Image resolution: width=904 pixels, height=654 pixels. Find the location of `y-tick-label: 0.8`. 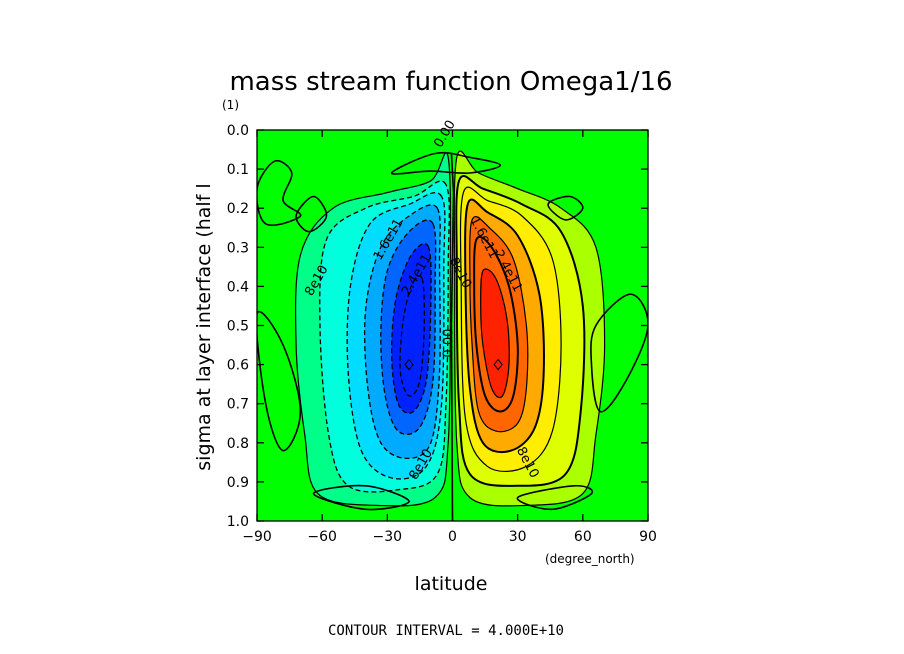

y-tick-label: 0.8 is located at coordinates (238, 444).